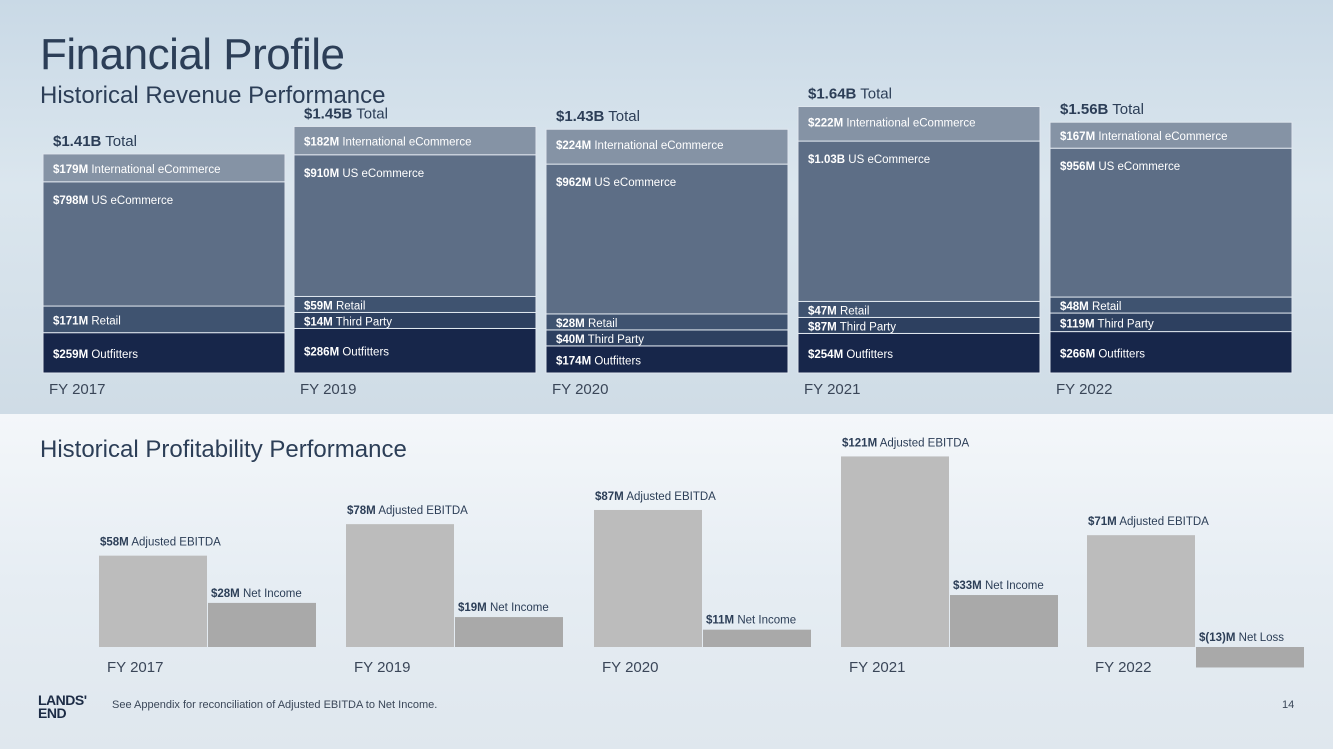 This screenshot has height=749, width=1333. Describe the element at coordinates (113, 201) in the screenshot. I see `revenue-label-us: $798M US eCommerce` at that location.